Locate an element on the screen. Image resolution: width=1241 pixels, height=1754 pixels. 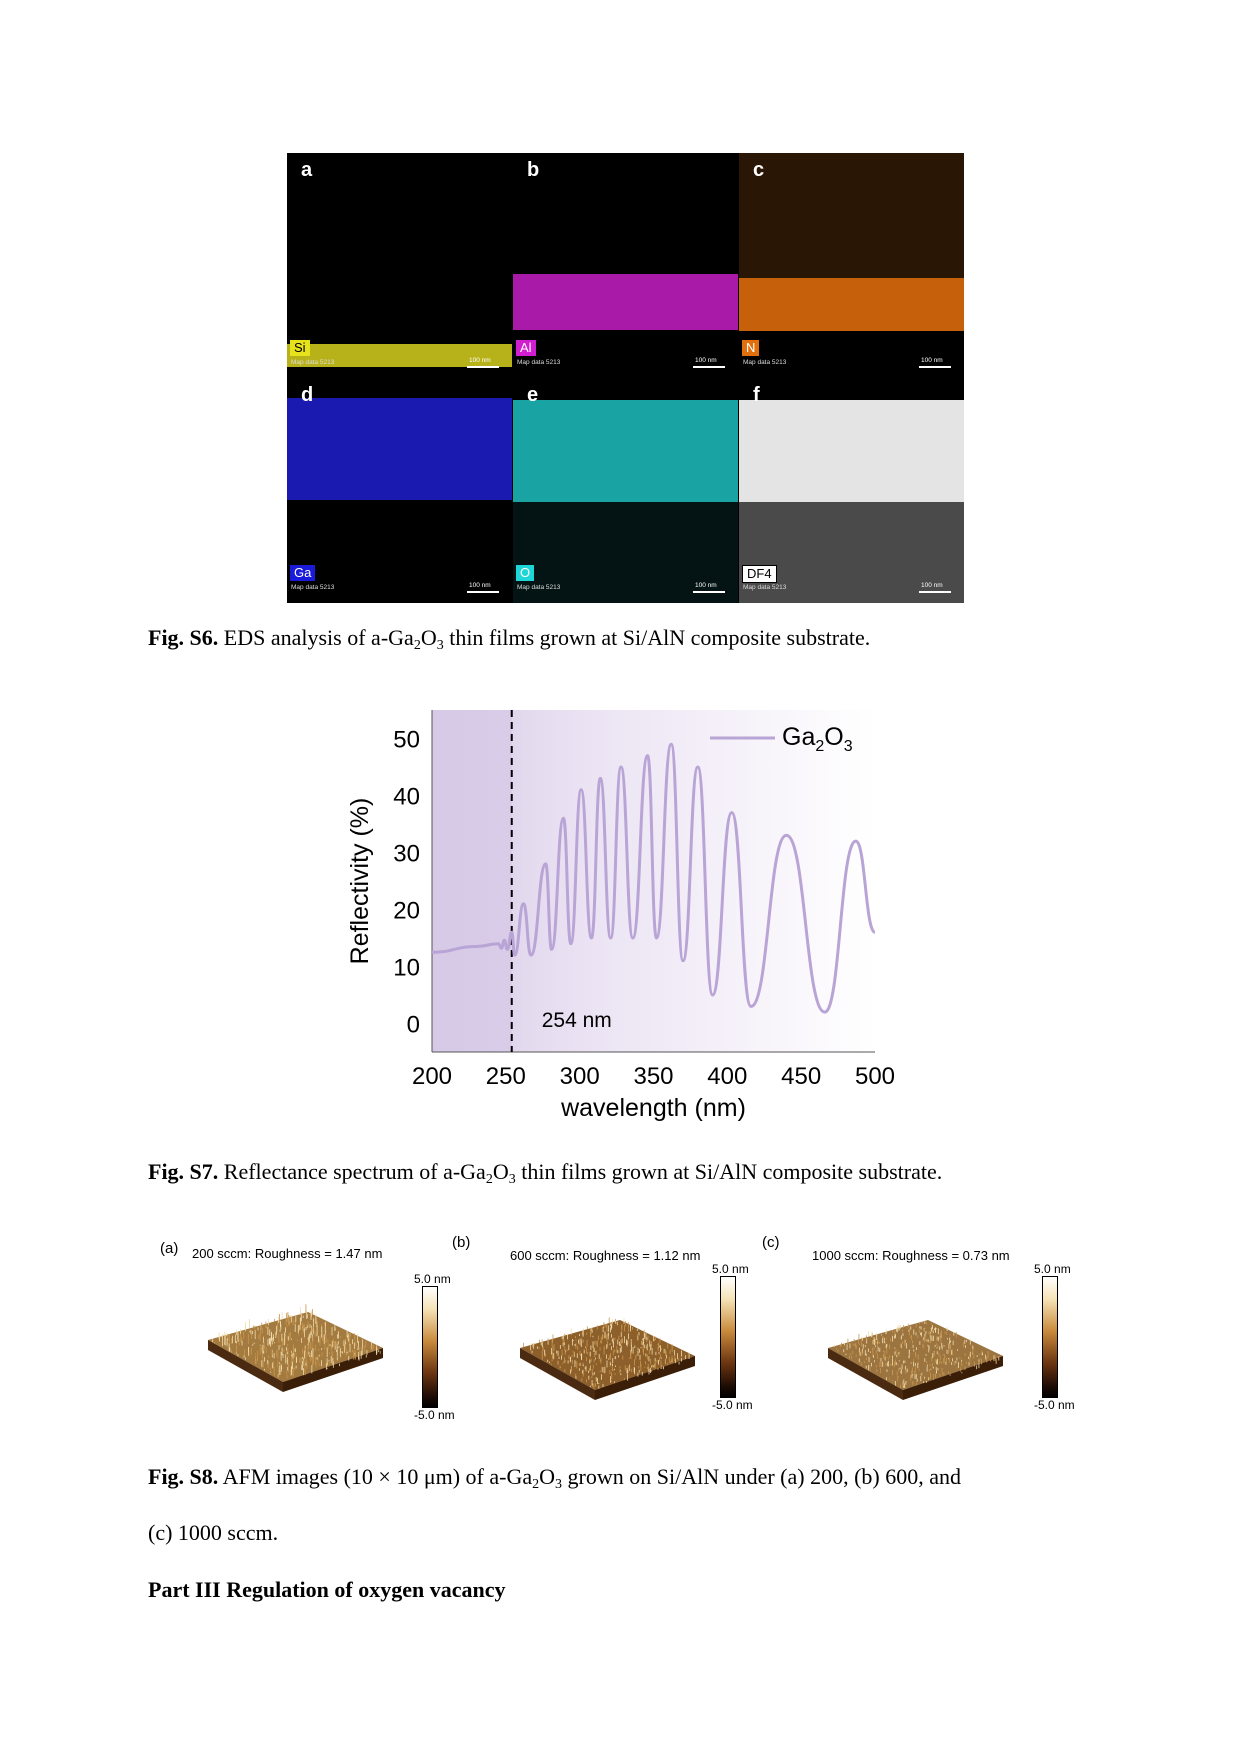
x-tick-label: 250 is located at coordinates (506, 1076).